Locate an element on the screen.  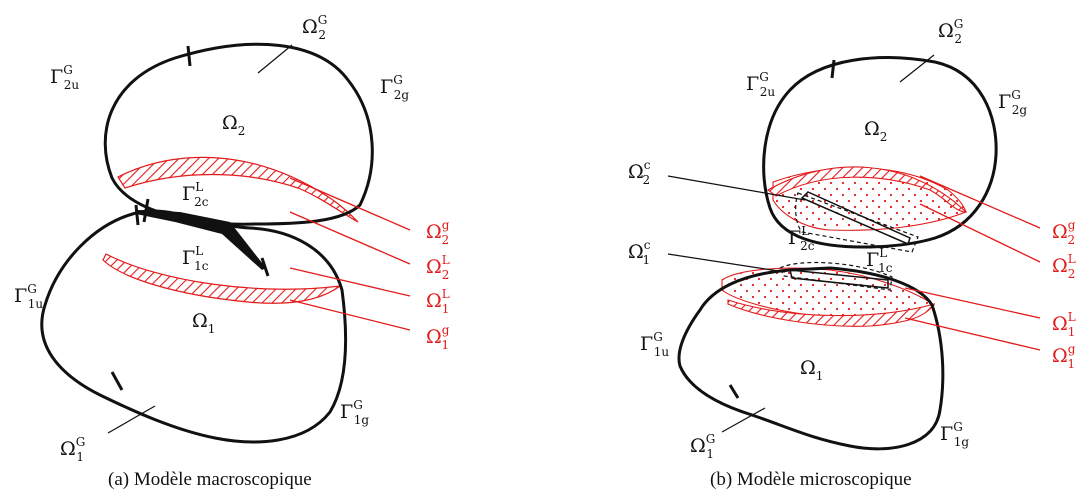
omega1c-dashed is located at coordinates (836, 276).